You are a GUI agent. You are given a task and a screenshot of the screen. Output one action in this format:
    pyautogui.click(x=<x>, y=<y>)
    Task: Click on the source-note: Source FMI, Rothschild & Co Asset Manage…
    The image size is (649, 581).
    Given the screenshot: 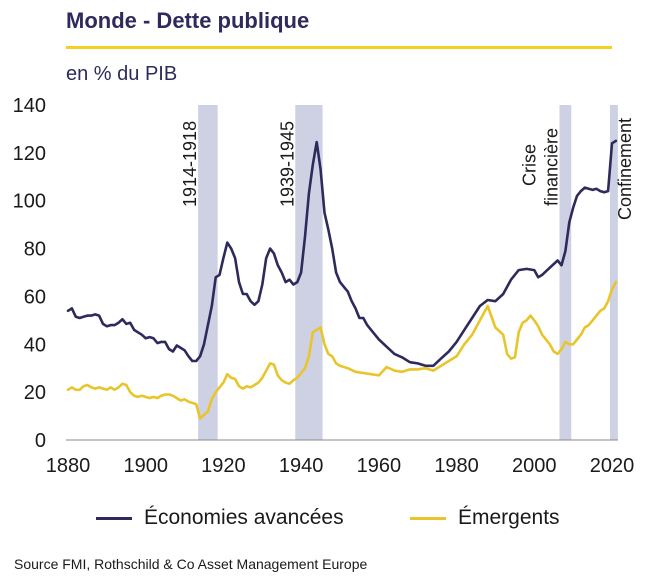 What is the action you would take?
    pyautogui.click(x=191, y=564)
    